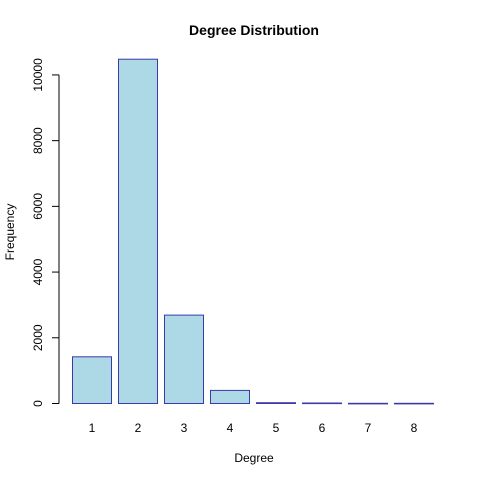 The height and width of the screenshot is (485, 480). What do you see at coordinates (10, 232) in the screenshot?
I see `y-axis-label: Frequency` at bounding box center [10, 232].